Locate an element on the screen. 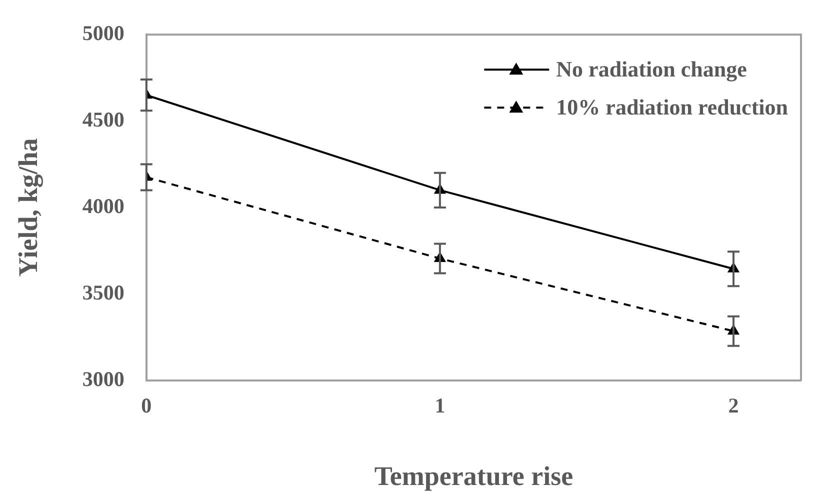 Image resolution: width=813 pixels, height=504 pixels. legend-label: No radiation change is located at coordinates (652, 69).